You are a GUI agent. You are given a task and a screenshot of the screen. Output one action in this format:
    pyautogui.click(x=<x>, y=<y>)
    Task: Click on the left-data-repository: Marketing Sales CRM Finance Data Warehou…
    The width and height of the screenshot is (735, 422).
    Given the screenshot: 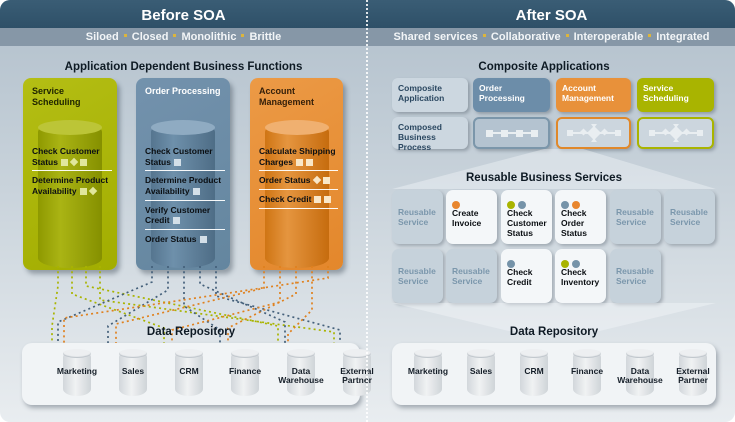 What is the action you would take?
    pyautogui.click(x=198, y=374)
    